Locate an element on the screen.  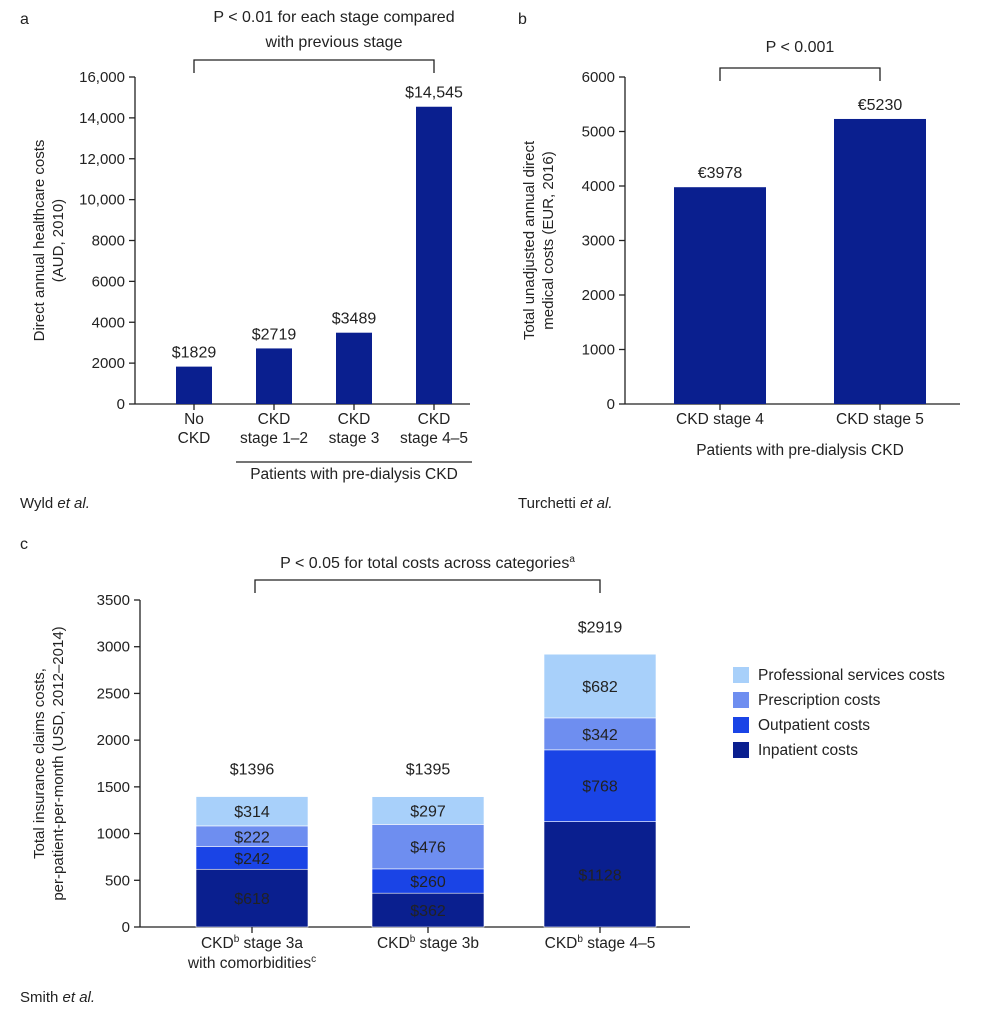
panel-c-segment-value-label: $476 is located at coordinates (428, 848).